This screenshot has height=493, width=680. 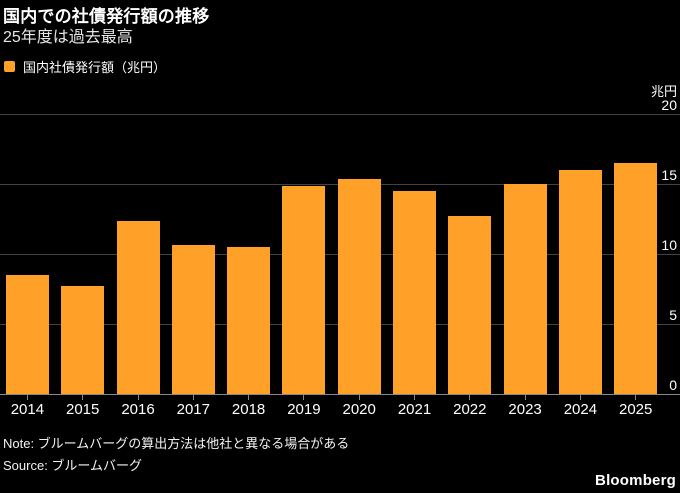 I want to click on legend-label: 国内社債発行額（兆円）, so click(x=95, y=67).